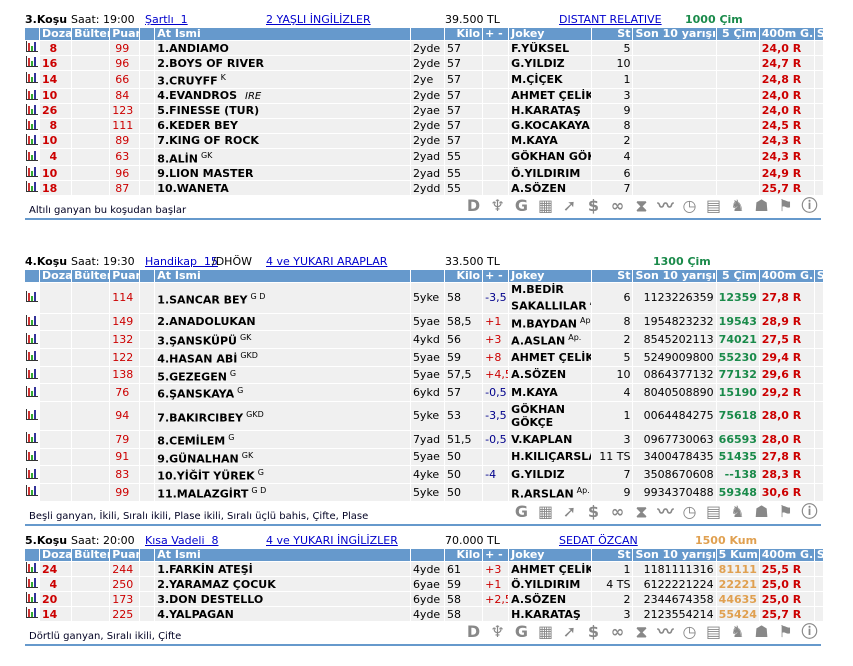 The image size is (853, 666). Describe the element at coordinates (282, 48) in the screenshot. I see `horse-name-cell: 1.ANDIAMO` at that location.